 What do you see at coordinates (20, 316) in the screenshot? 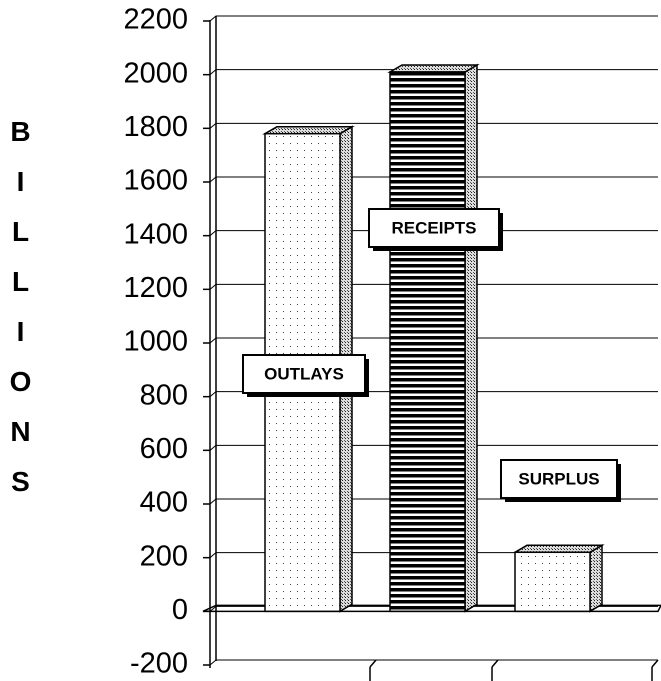
I see `y-axis-label: BILLIONS` at bounding box center [20, 316].